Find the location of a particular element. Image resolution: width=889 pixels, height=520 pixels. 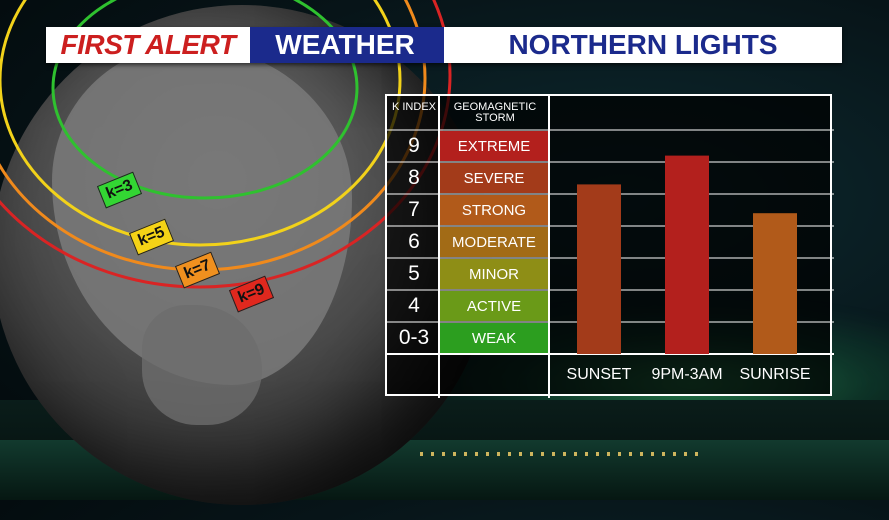

kindex-row: 4 ACTIVE is located at coordinates (610, 306).